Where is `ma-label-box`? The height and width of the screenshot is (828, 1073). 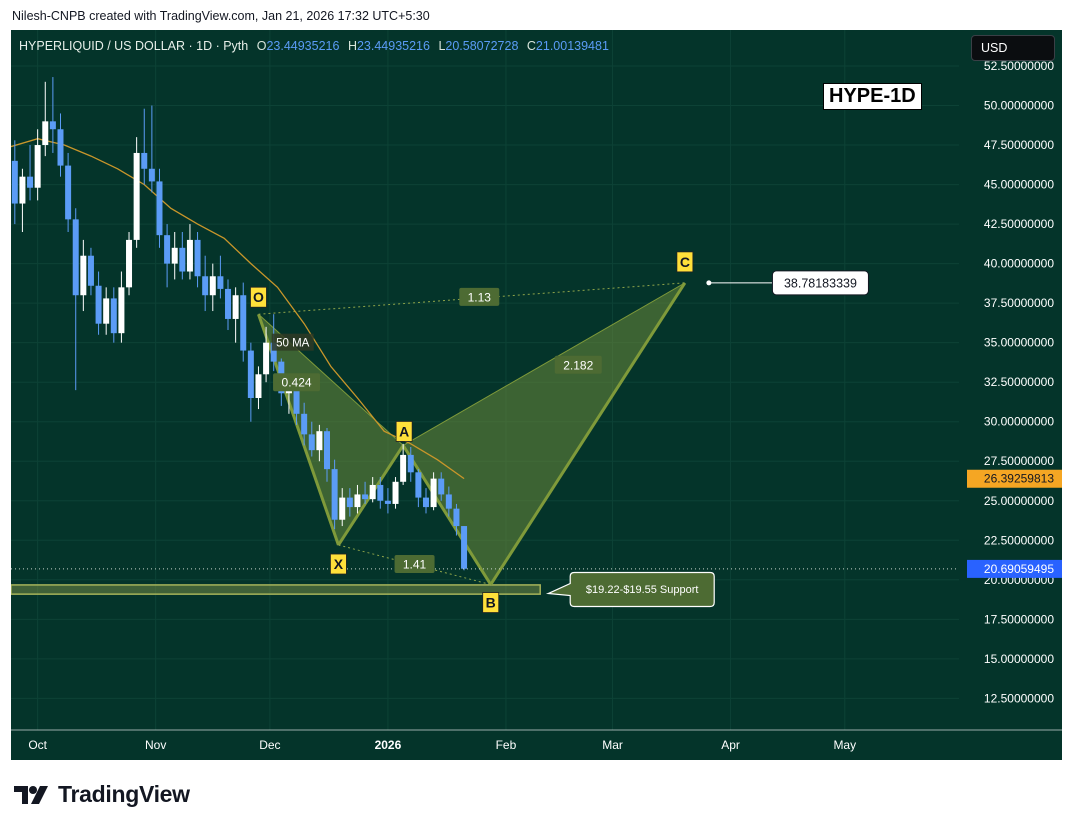
ma-label-box is located at coordinates (292, 342).